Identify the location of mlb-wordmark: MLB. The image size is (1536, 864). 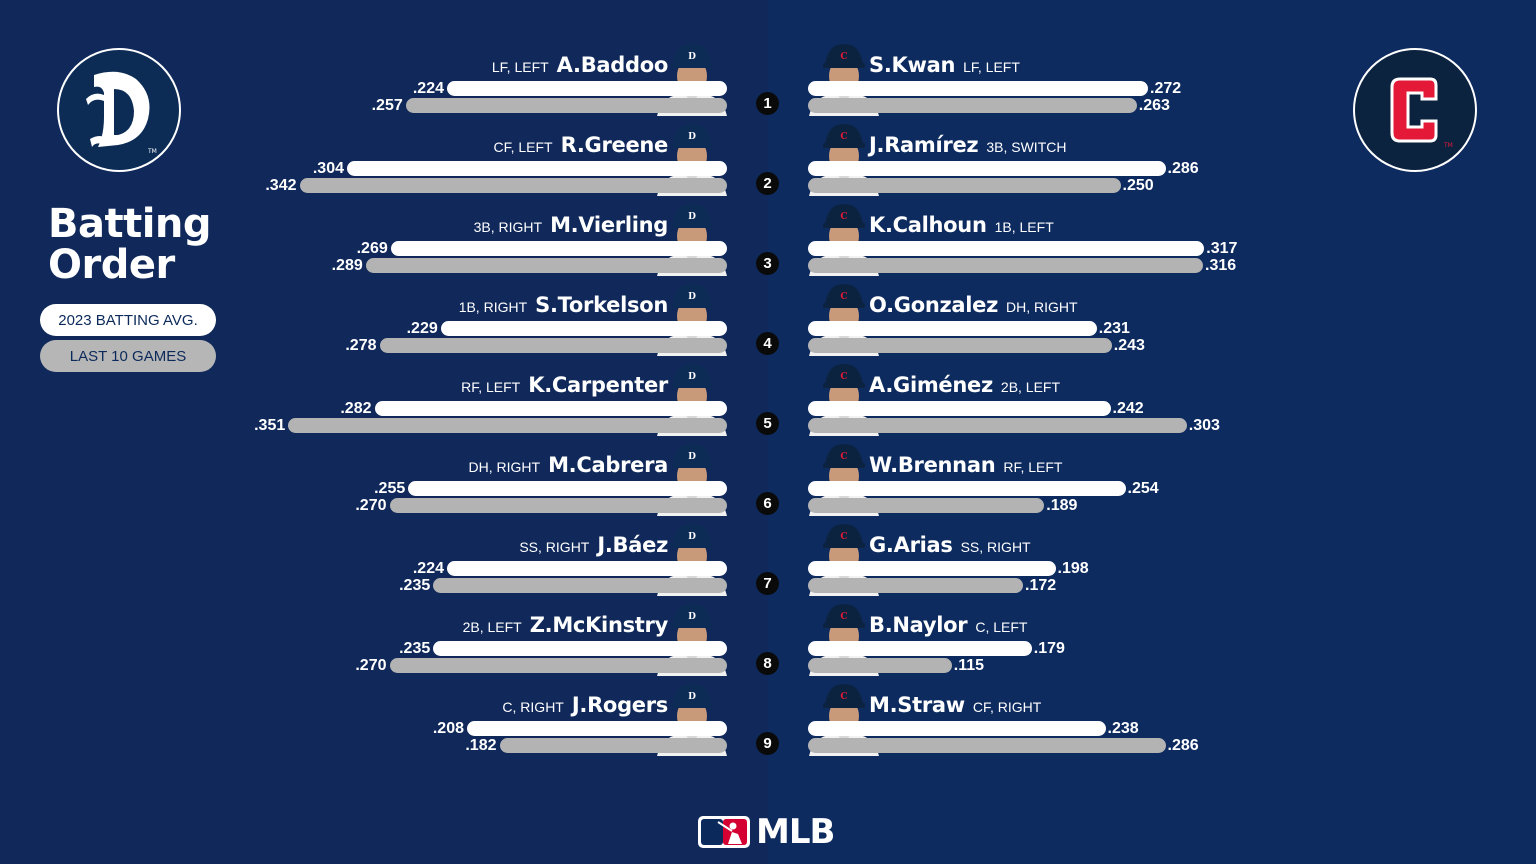
(795, 832).